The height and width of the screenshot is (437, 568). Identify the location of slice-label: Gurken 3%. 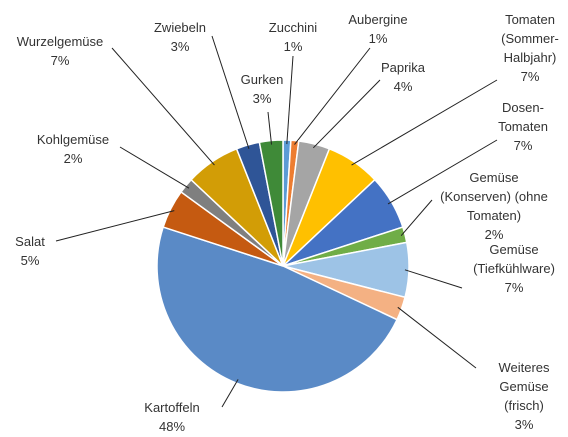
(262, 89).